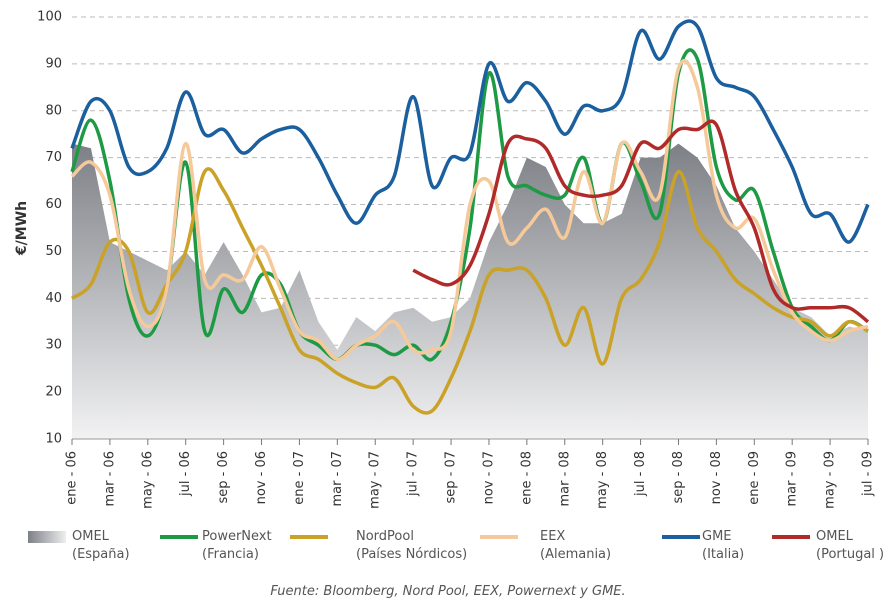 This screenshot has height=603, width=896. I want to click on y-tick-label: 80, so click(53, 110).